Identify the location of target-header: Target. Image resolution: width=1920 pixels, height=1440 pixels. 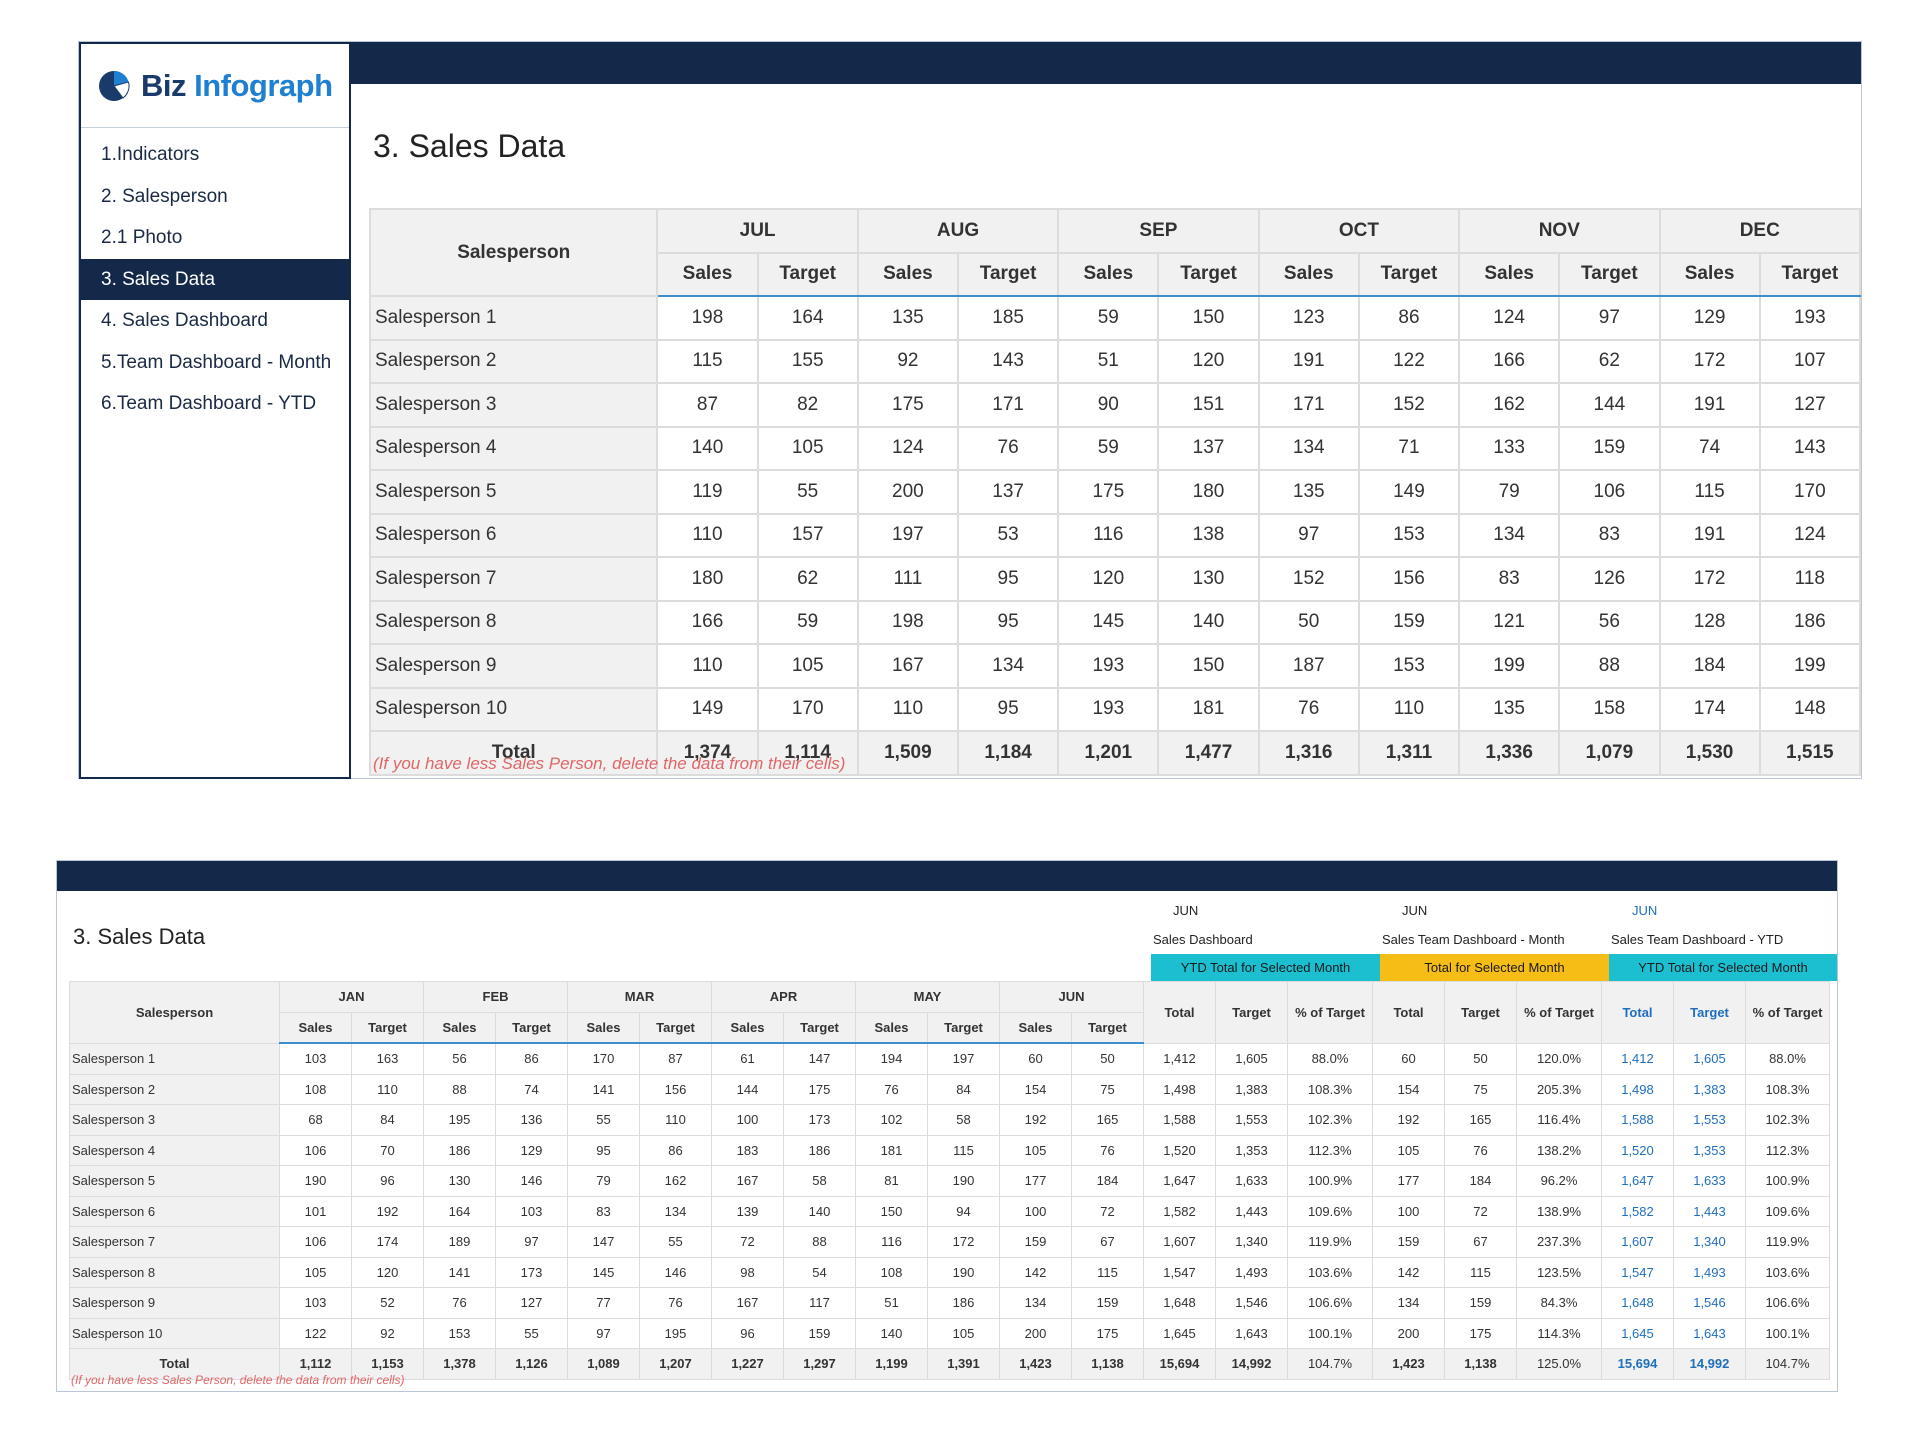
(675, 1027).